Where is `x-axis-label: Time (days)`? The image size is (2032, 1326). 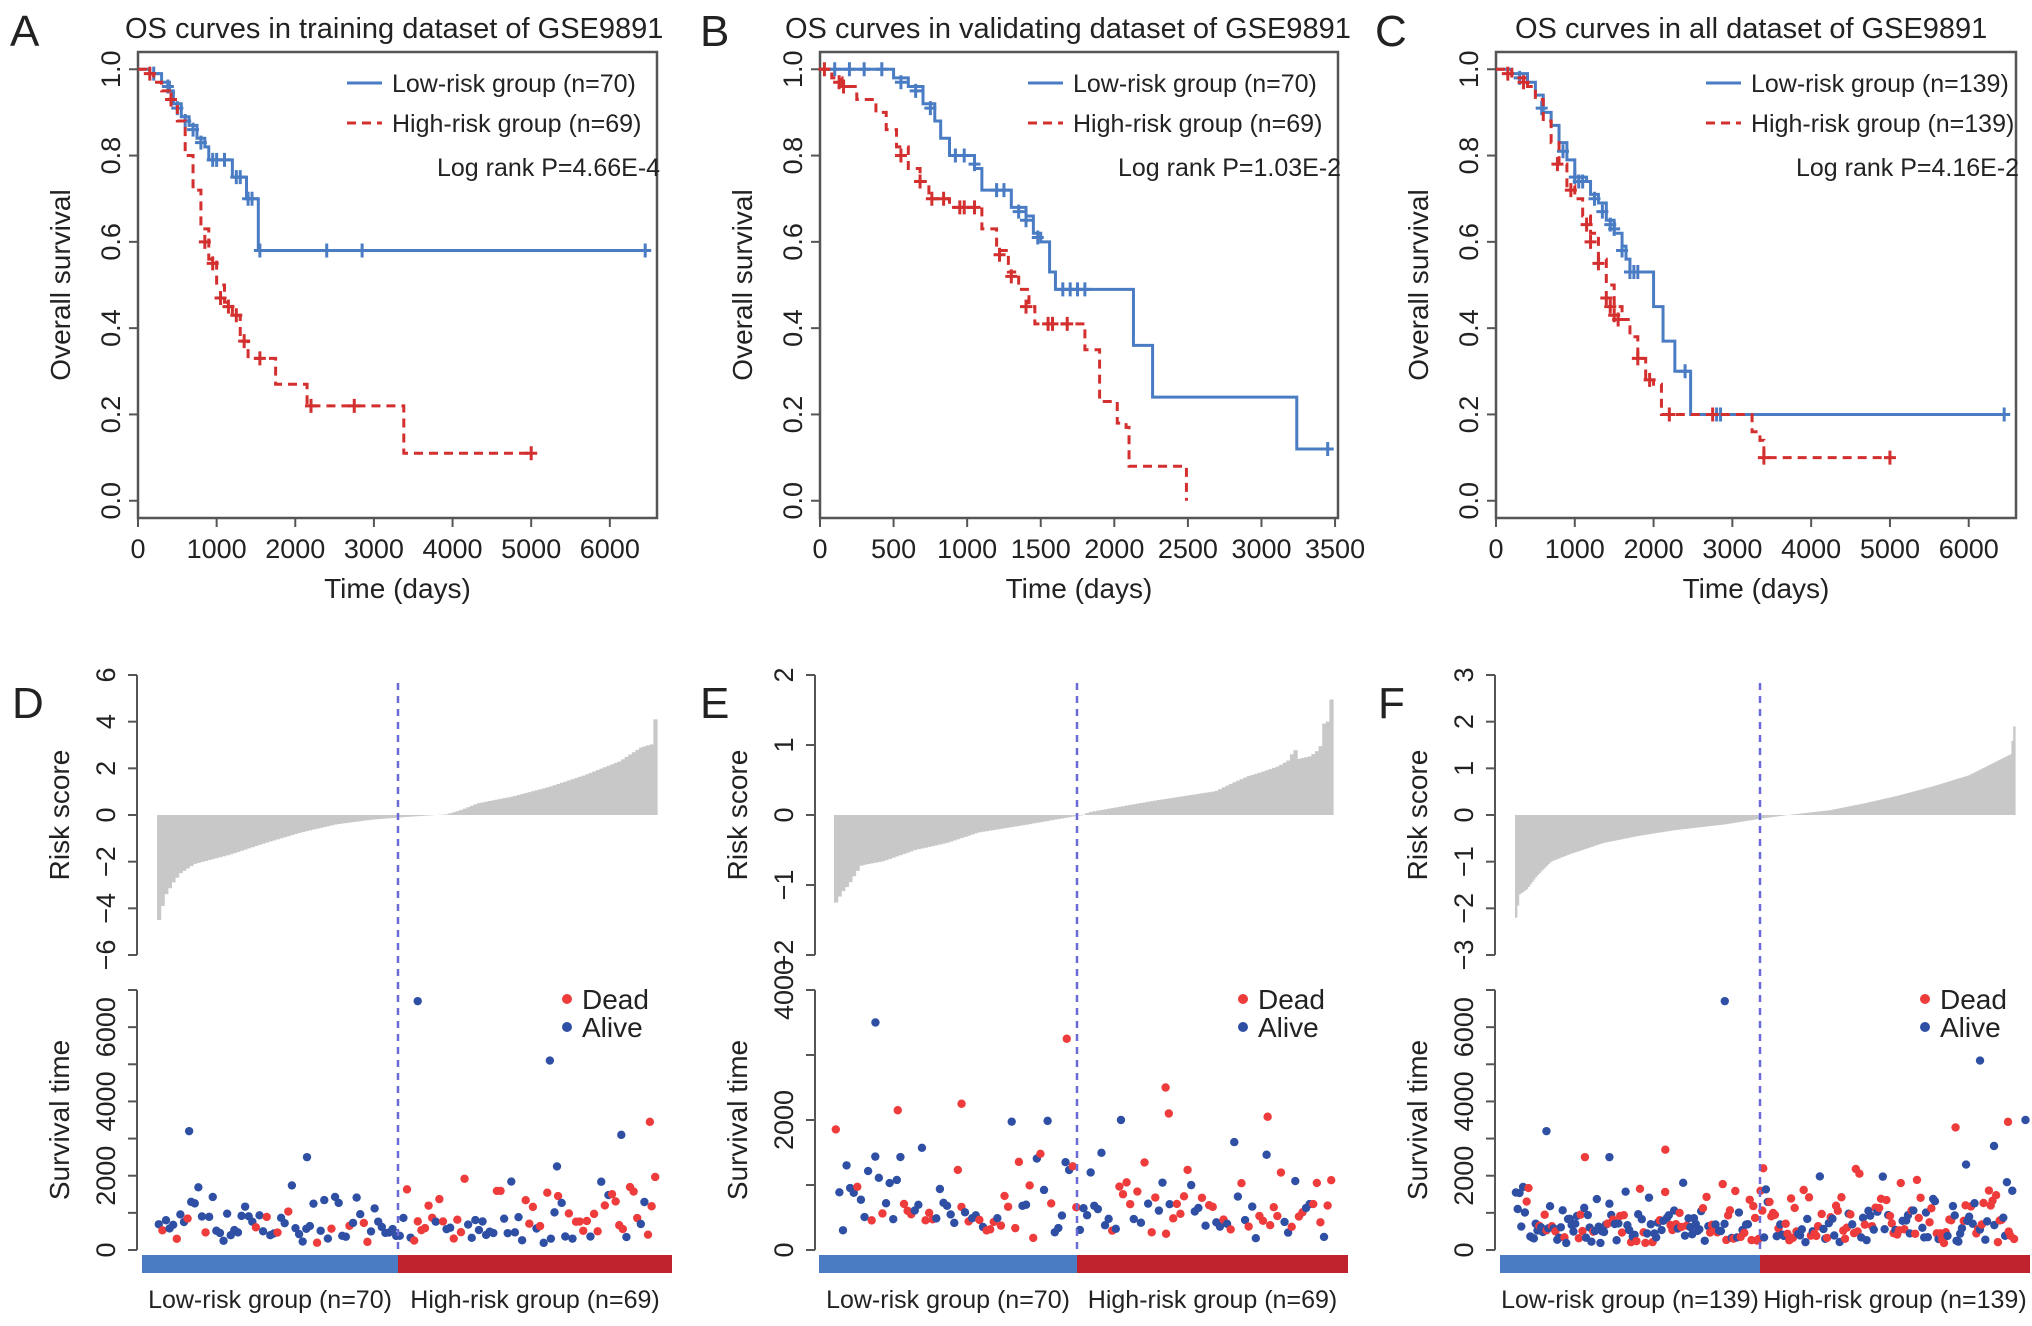 x-axis-label: Time (days) is located at coordinates (1756, 588).